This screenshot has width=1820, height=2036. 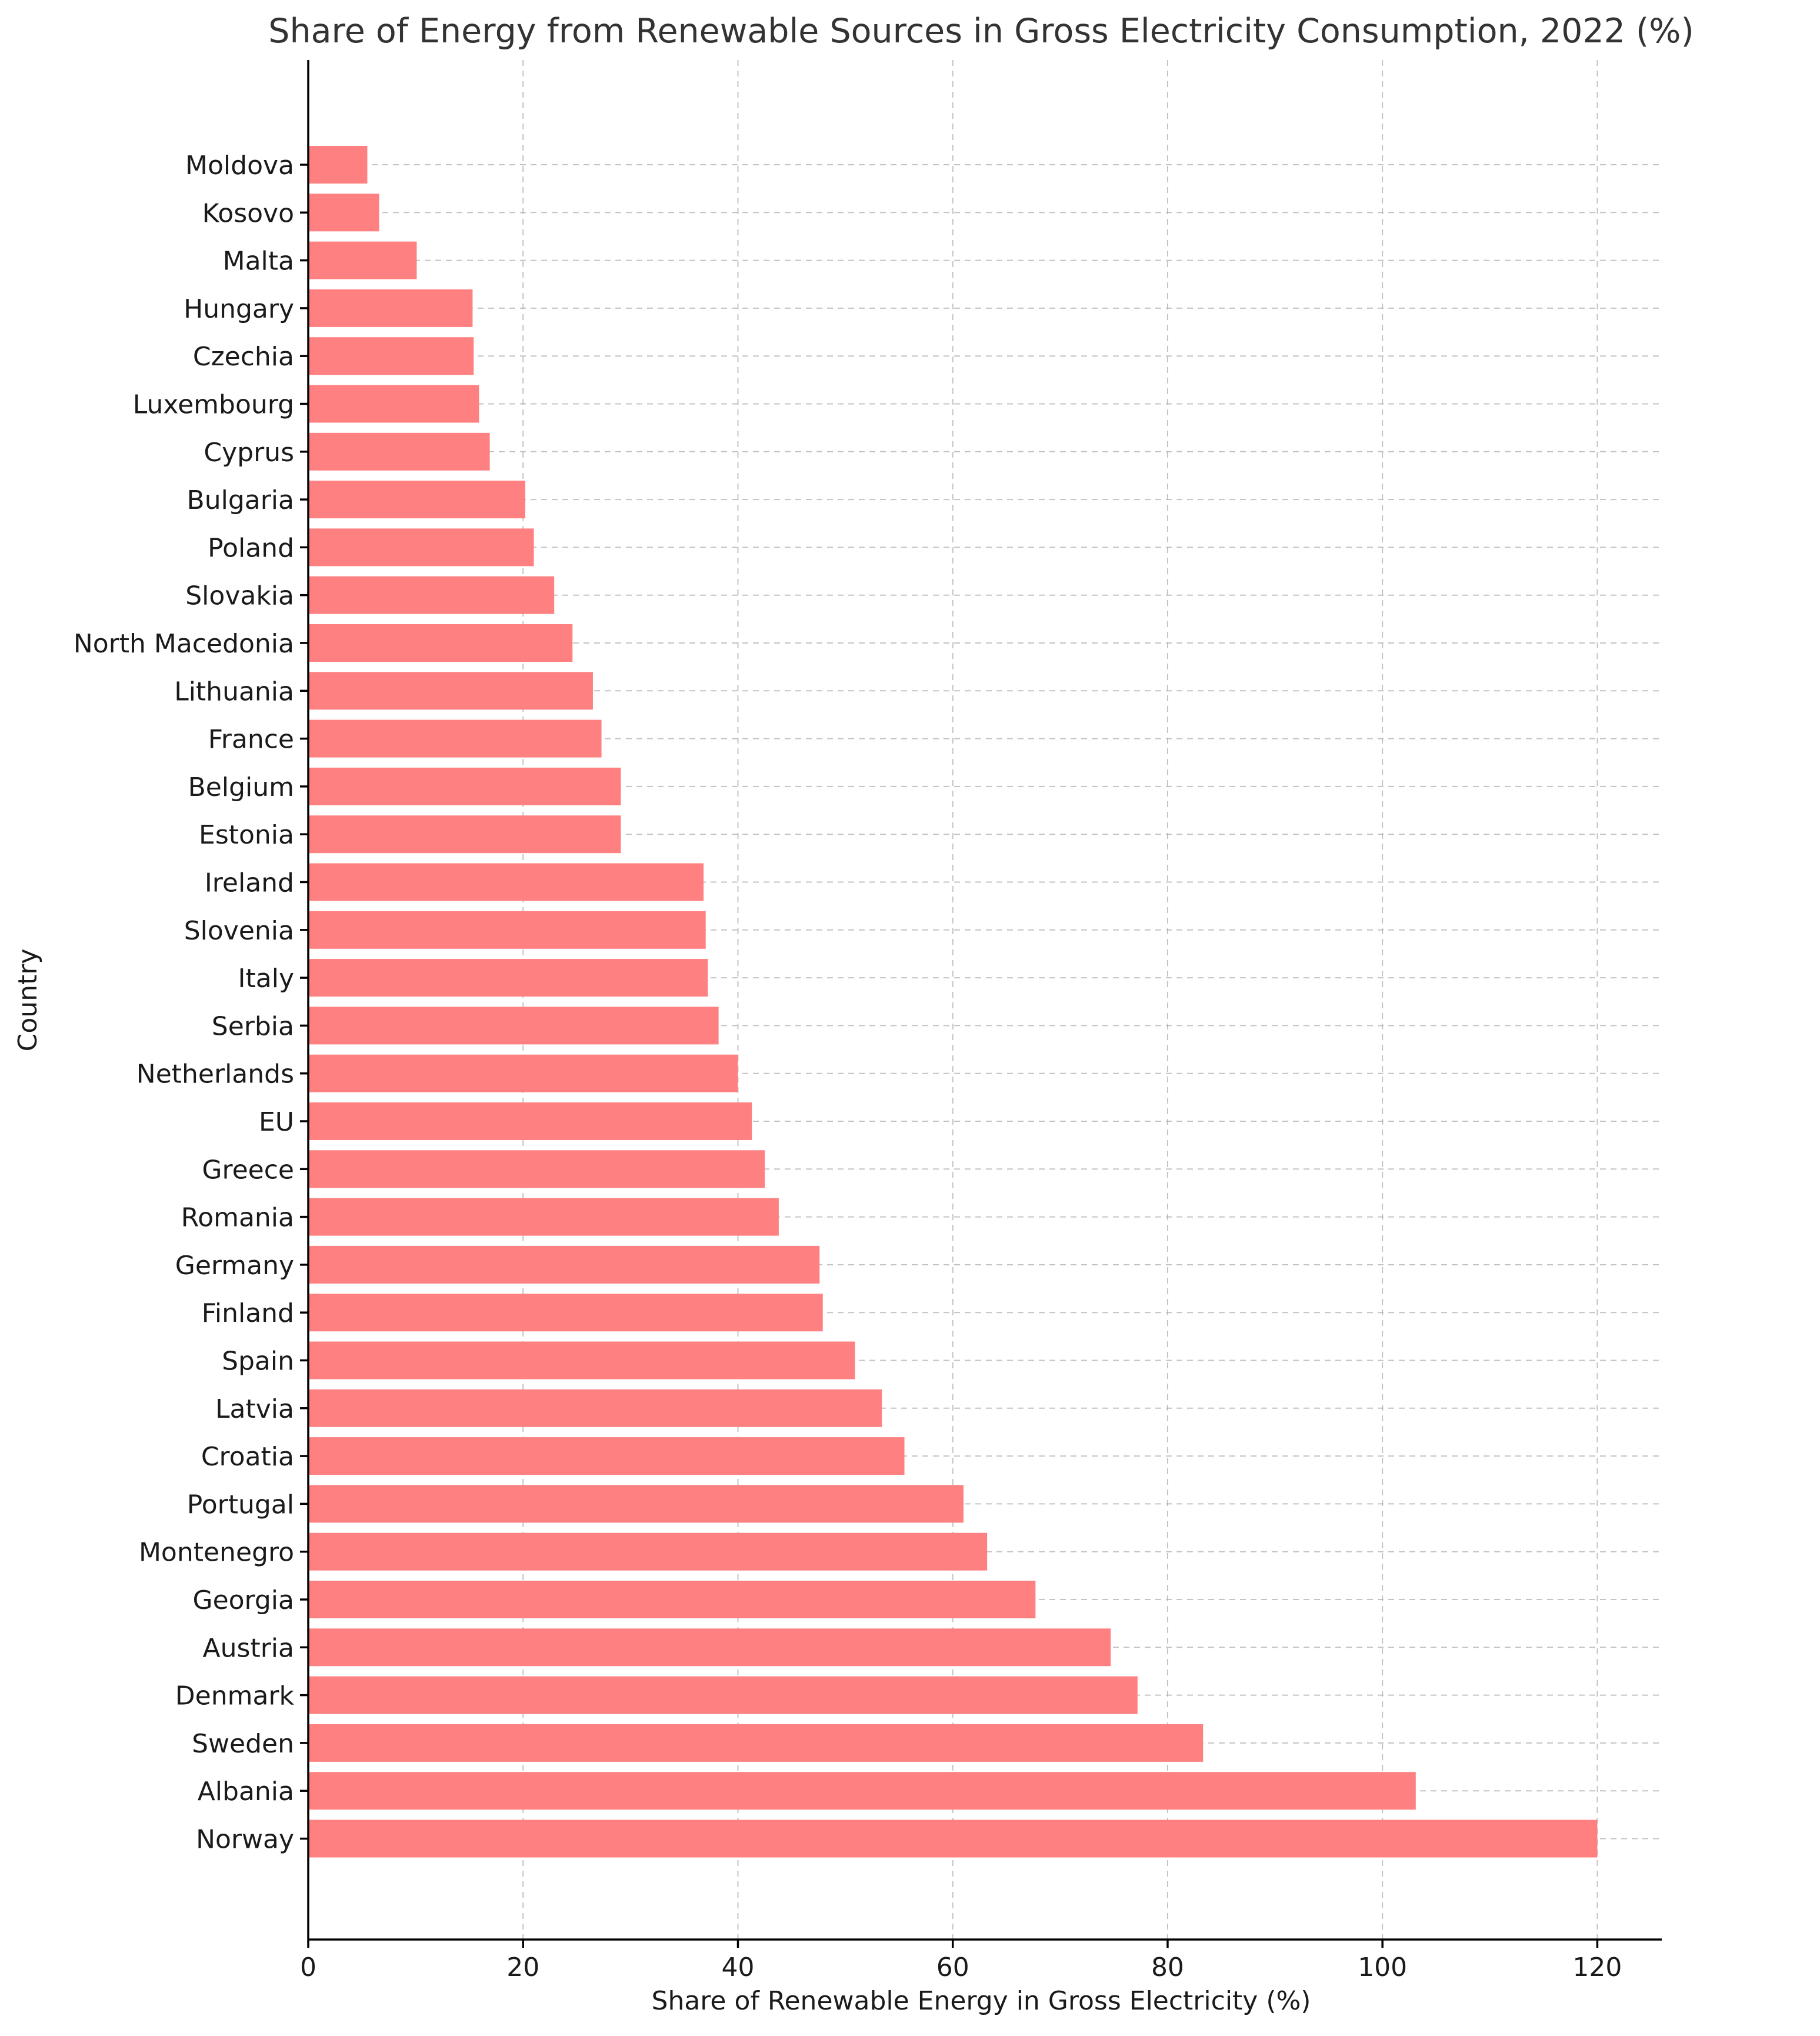 What do you see at coordinates (952, 1967) in the screenshot?
I see `x-tick-label: 60` at bounding box center [952, 1967].